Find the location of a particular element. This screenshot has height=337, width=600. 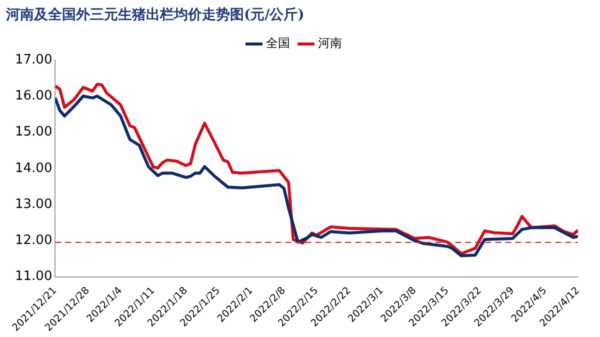

y-tick-label: 16.00 is located at coordinates (33, 96).